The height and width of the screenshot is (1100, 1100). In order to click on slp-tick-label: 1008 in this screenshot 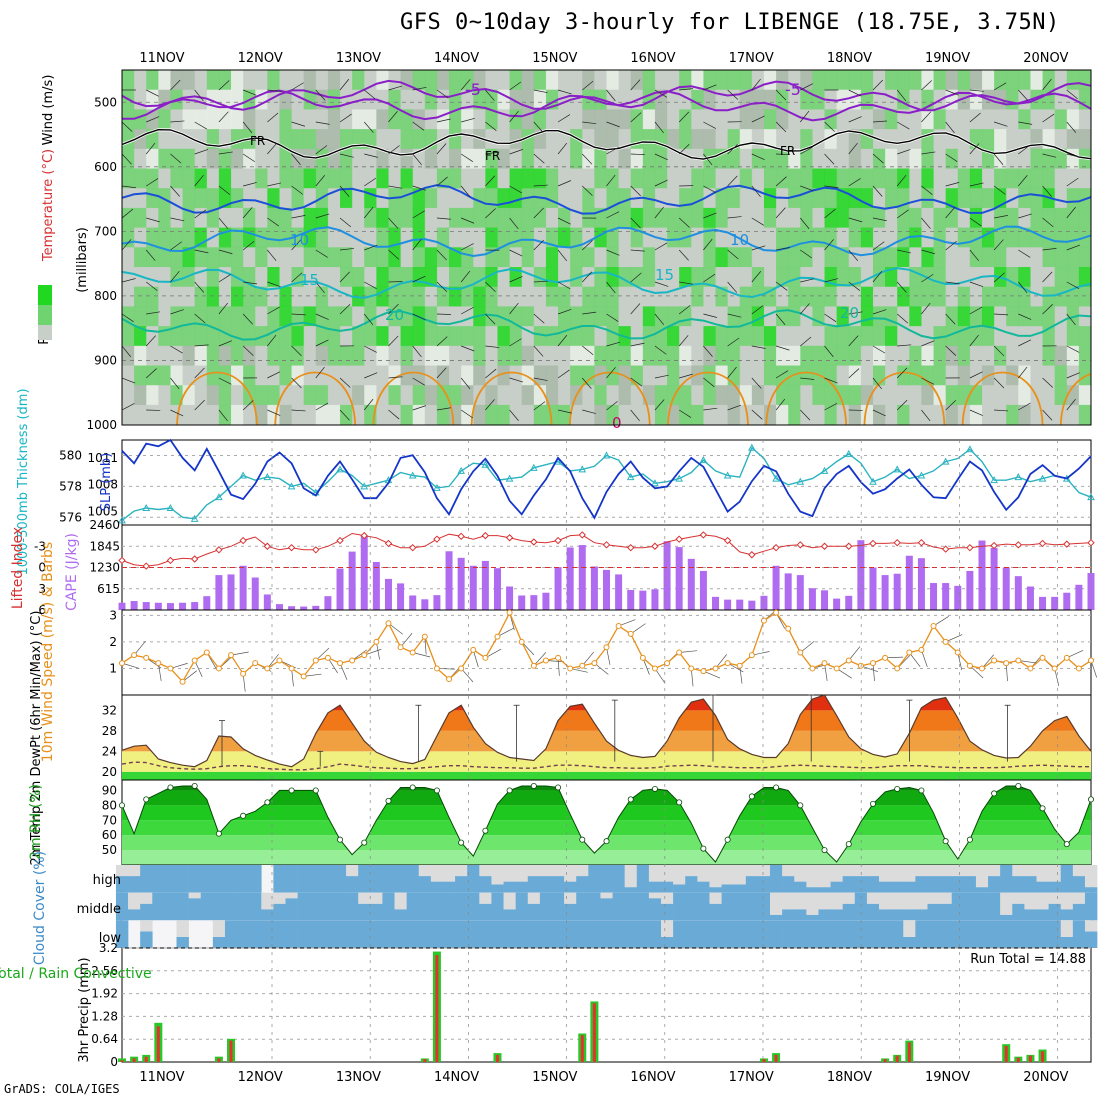, I will do `click(102, 485)`.